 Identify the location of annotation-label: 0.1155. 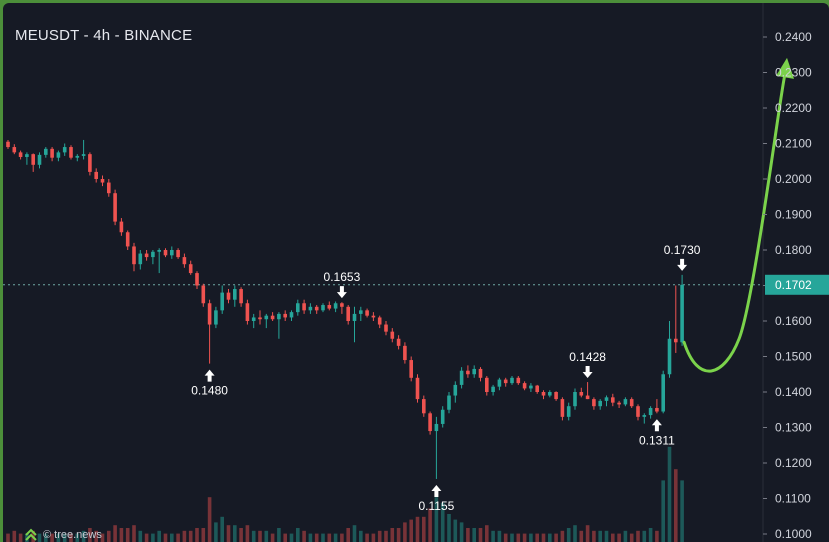
(436, 506).